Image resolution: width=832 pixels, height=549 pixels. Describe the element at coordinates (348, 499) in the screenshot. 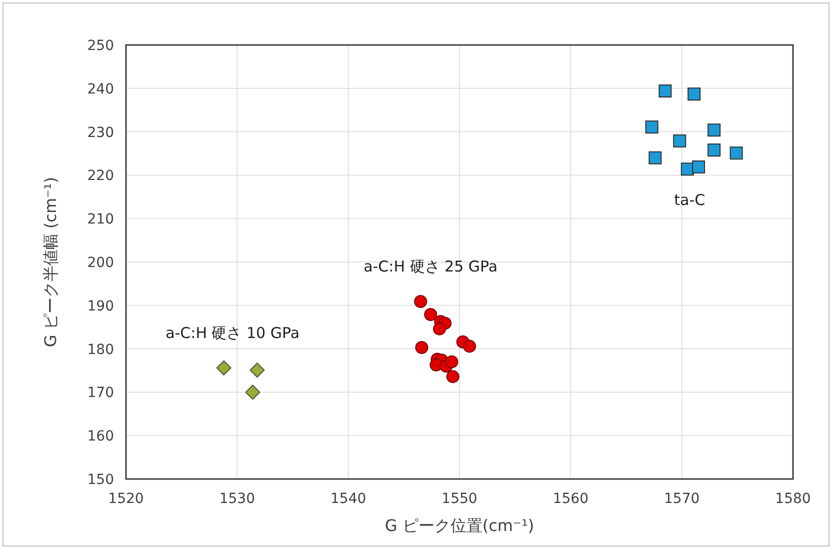

I see `x-tick-label: 1540` at that location.